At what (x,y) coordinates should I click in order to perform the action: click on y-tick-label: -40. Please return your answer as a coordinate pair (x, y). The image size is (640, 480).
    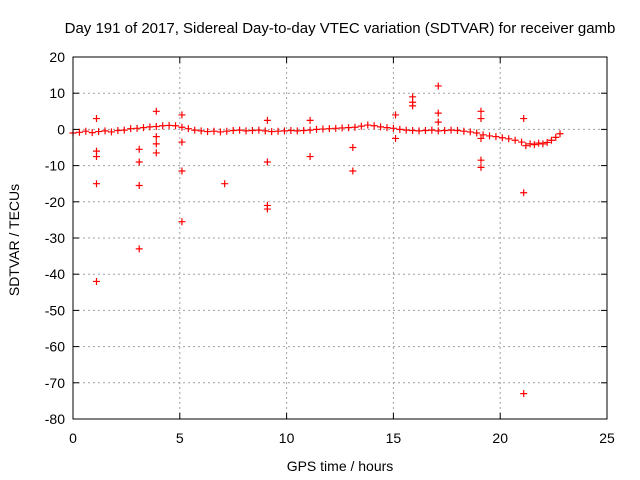
    Looking at the image, I should click on (55, 274).